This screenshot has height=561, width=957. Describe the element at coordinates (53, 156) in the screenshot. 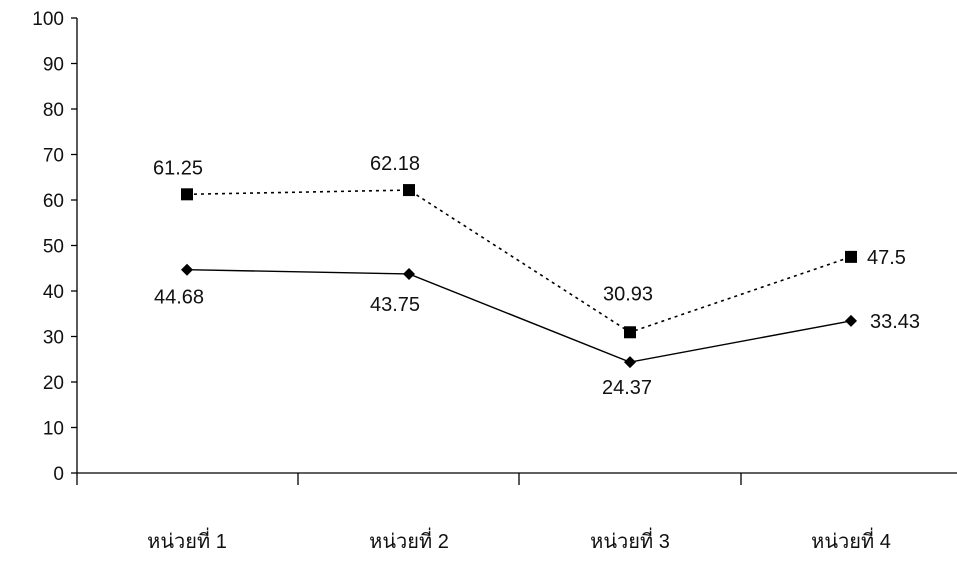

I see `y-tick-label: 70` at that location.